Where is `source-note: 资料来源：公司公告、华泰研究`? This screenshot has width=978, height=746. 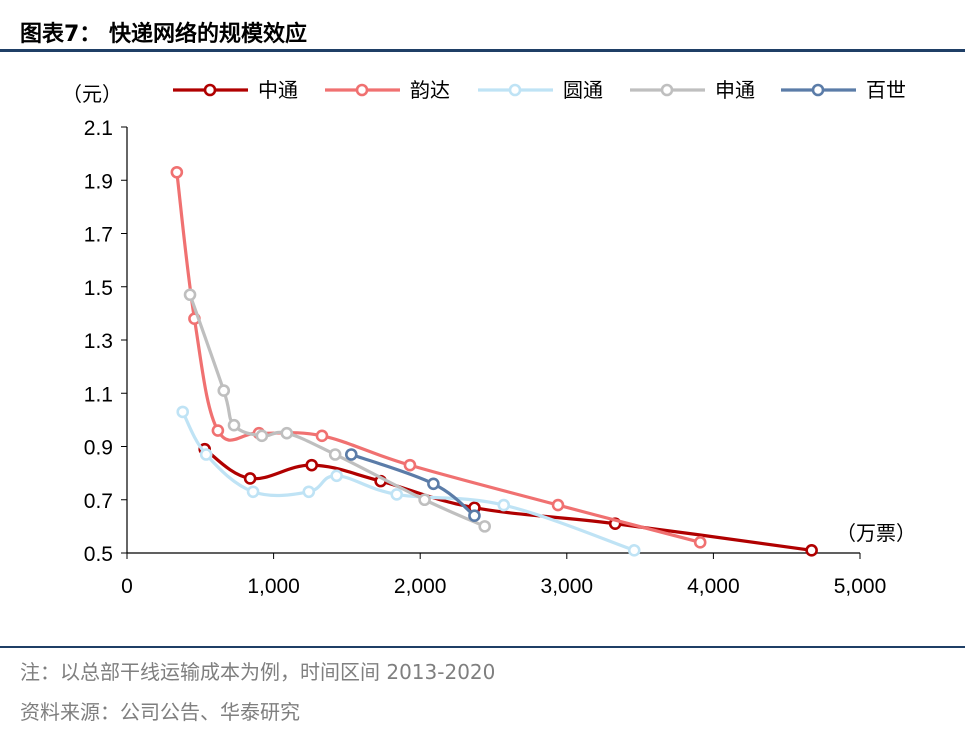 source-note: 资料来源：公司公告、华泰研究 is located at coordinates (160, 712).